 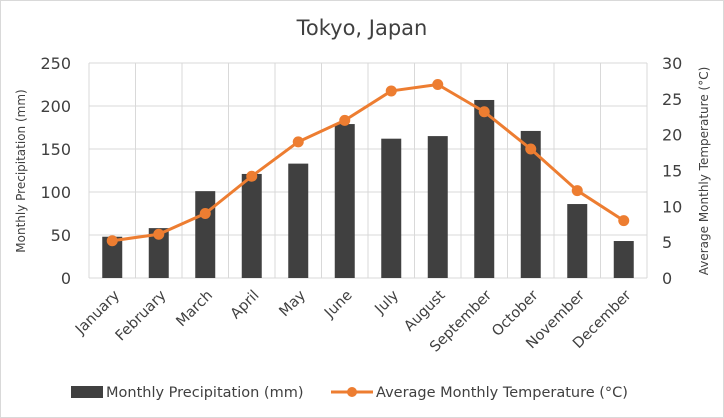 I want to click on legend-label-precipitation: Monthly Precipitation (mm), so click(x=204, y=393).